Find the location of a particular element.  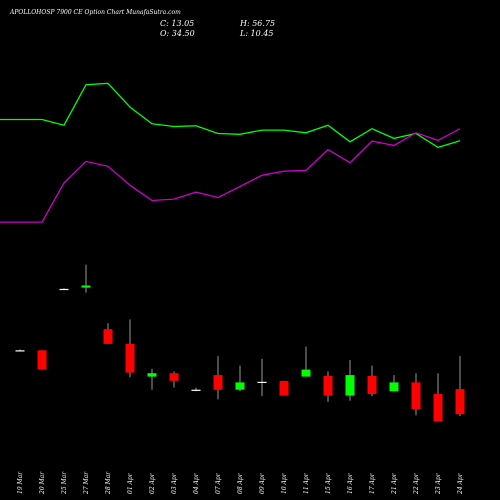

x-tick-label: 21 Apr is located at coordinates (394, 483).